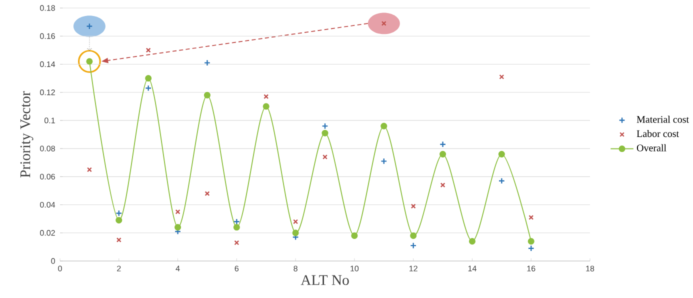 The image size is (693, 298). What do you see at coordinates (657, 134) in the screenshot?
I see `legend-label: Labor cost` at bounding box center [657, 134].